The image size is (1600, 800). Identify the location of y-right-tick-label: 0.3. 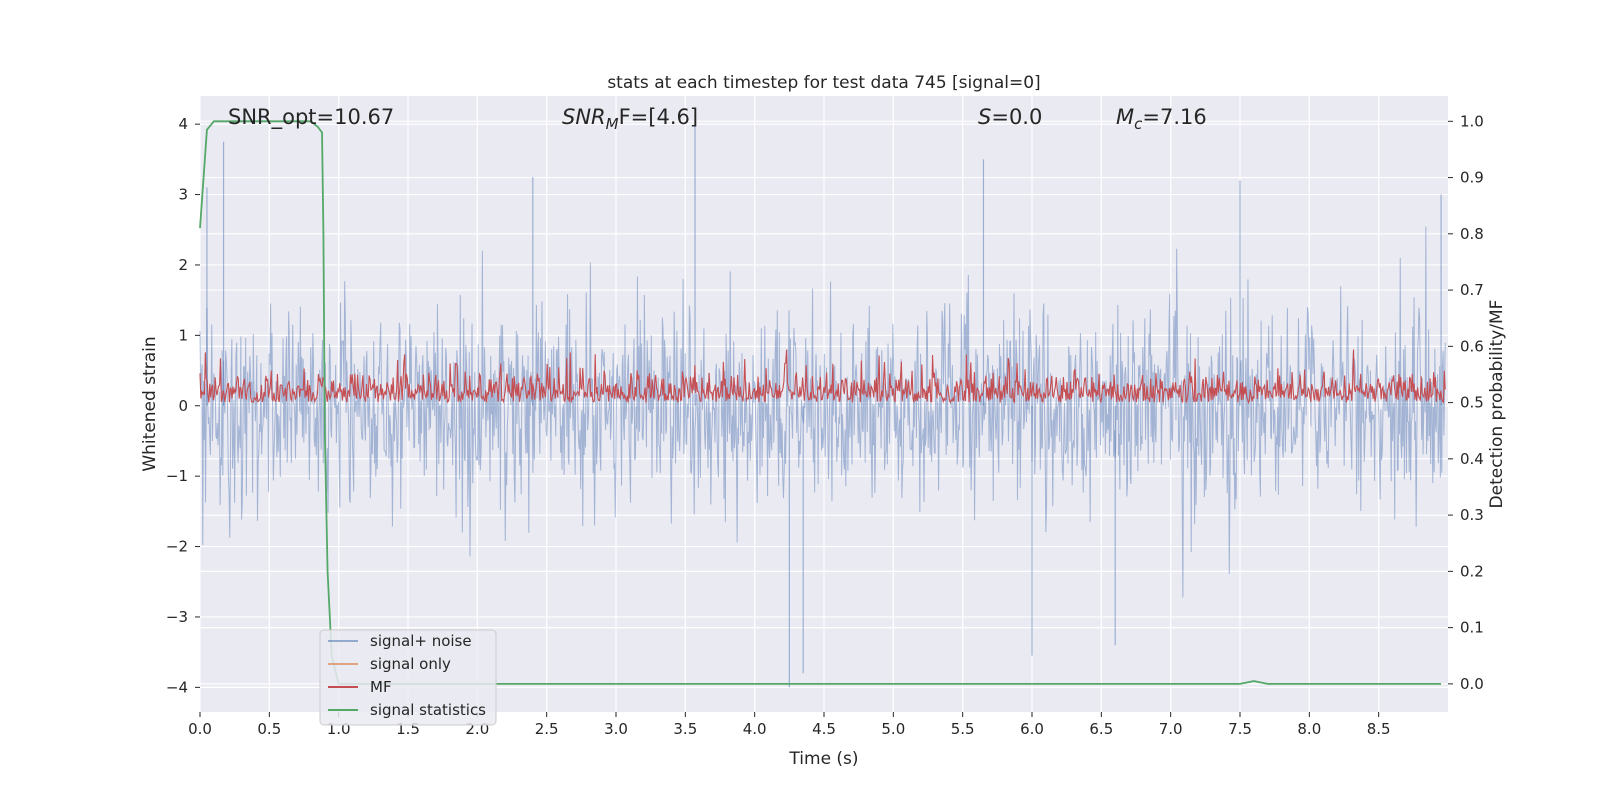
(1472, 515).